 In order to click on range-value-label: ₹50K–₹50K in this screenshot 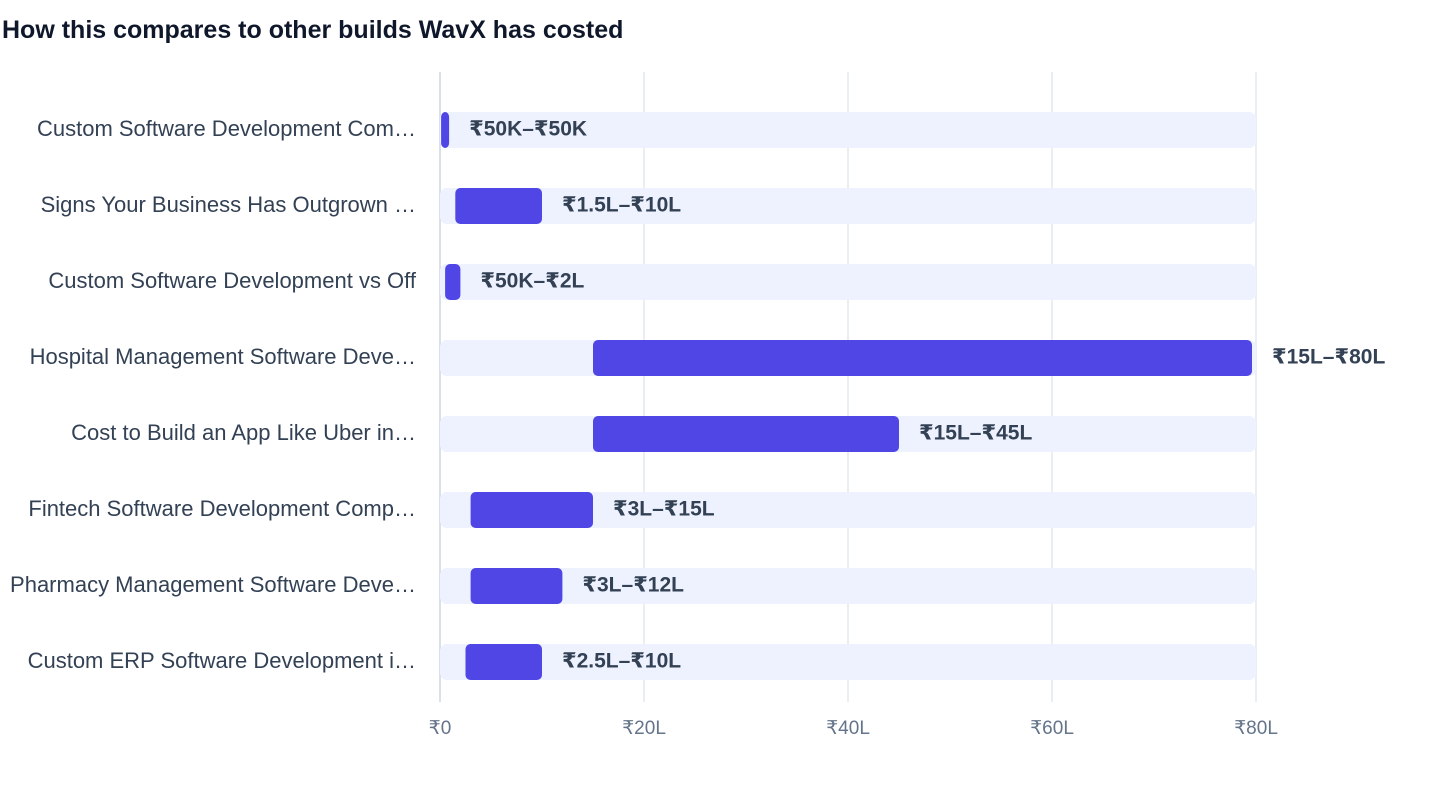, I will do `click(528, 129)`.